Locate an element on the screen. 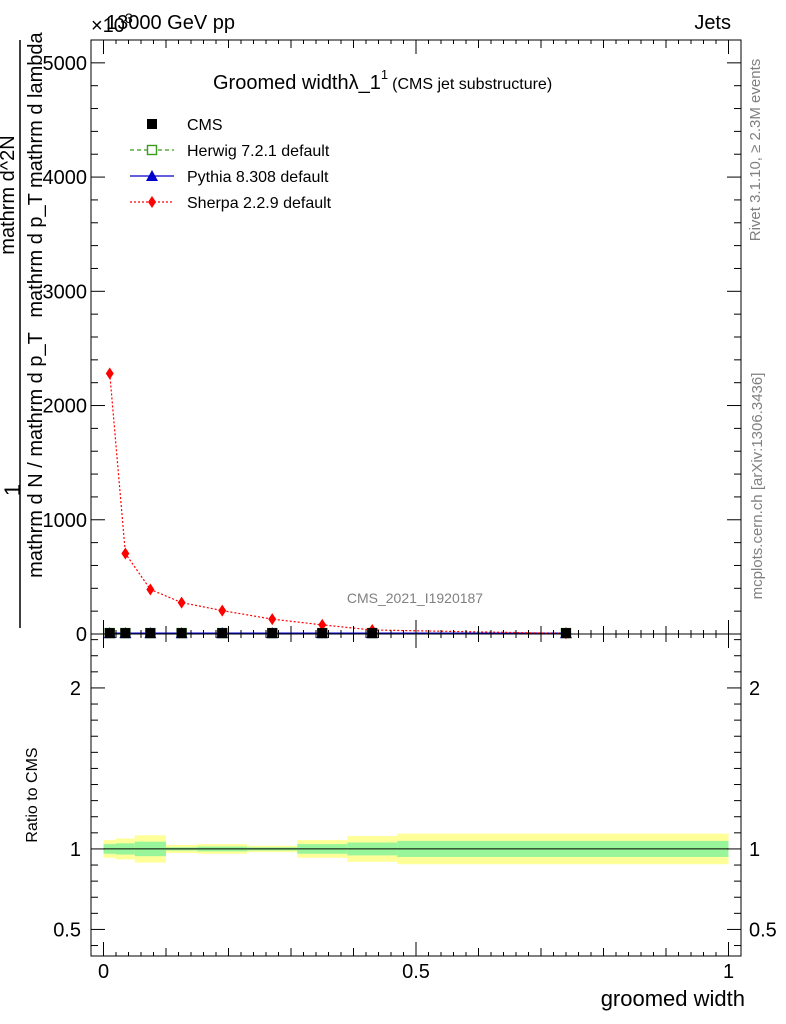 The width and height of the screenshot is (786, 1024). energy-label: 13000 GeV pp is located at coordinates (170, 23).